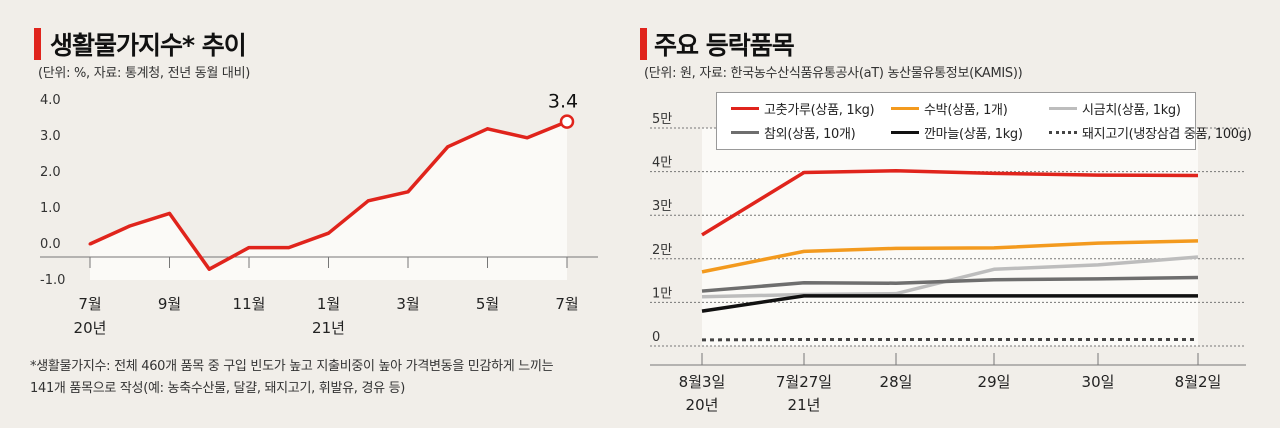 The height and width of the screenshot is (428, 1280). Describe the element at coordinates (1131, 110) in the screenshot. I see `legend-label: 시금치(상품, 1kg)` at that location.